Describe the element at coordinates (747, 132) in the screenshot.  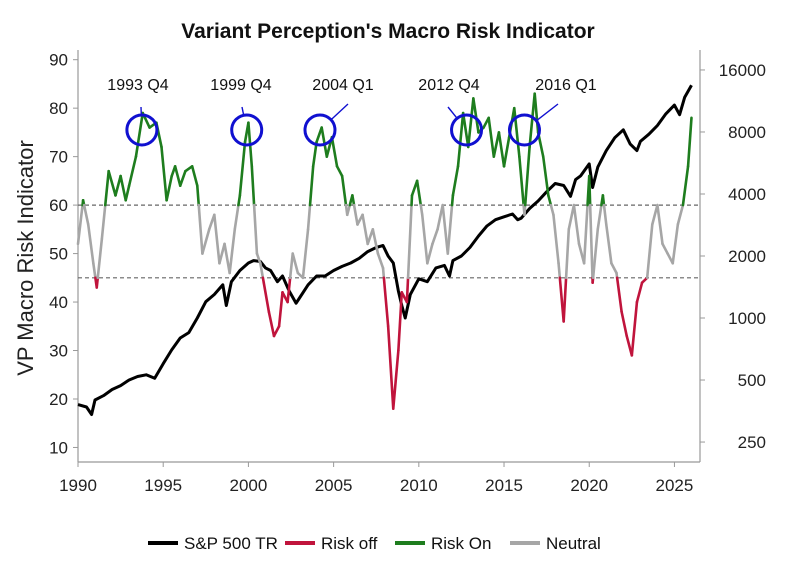
I see `y2-tick-label: 8000` at that location.